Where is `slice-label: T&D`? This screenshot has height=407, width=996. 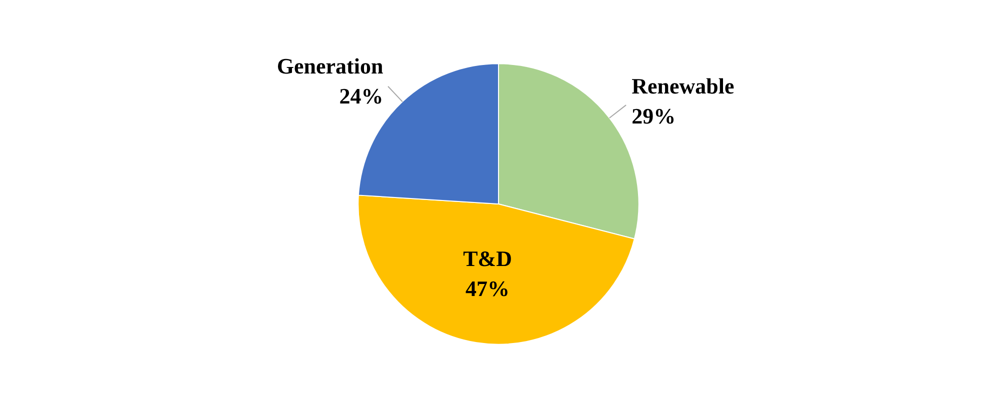 slice-label: T&D is located at coordinates (487, 258).